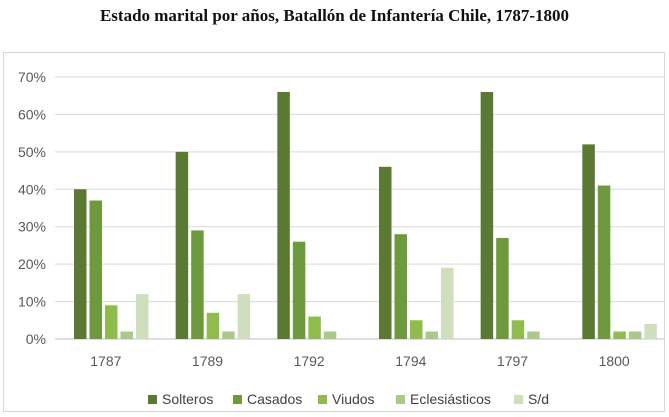  I want to click on legend-label: Solteros, so click(187, 399).